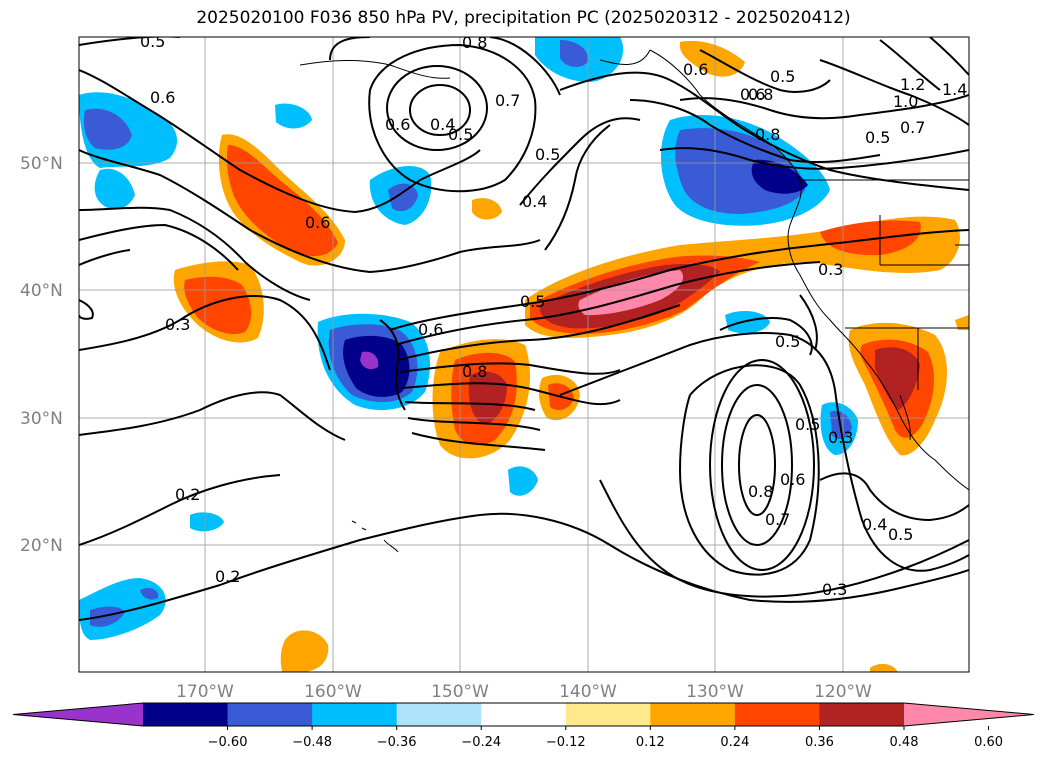  What do you see at coordinates (228, 742) in the screenshot?
I see `colorbar-tick-label: −0.60` at bounding box center [228, 742].